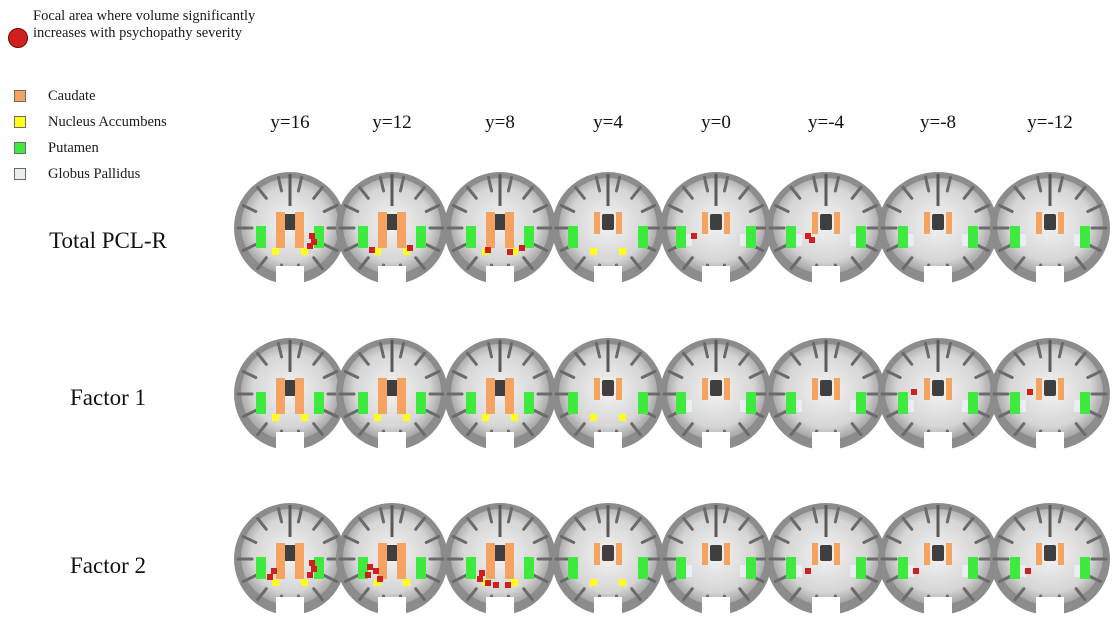  Describe the element at coordinates (1050, 396) in the screenshot. I see `brain-slice-r2-c8` at that location.